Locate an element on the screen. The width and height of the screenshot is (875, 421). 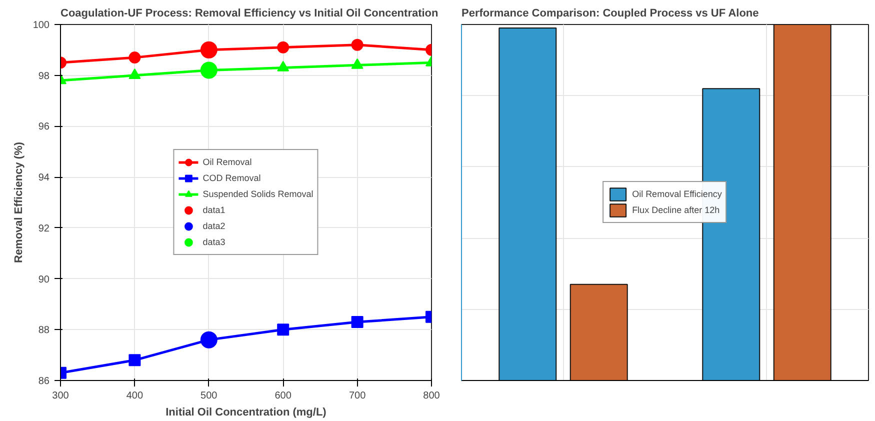
x-tick-label: 400 is located at coordinates (135, 396).